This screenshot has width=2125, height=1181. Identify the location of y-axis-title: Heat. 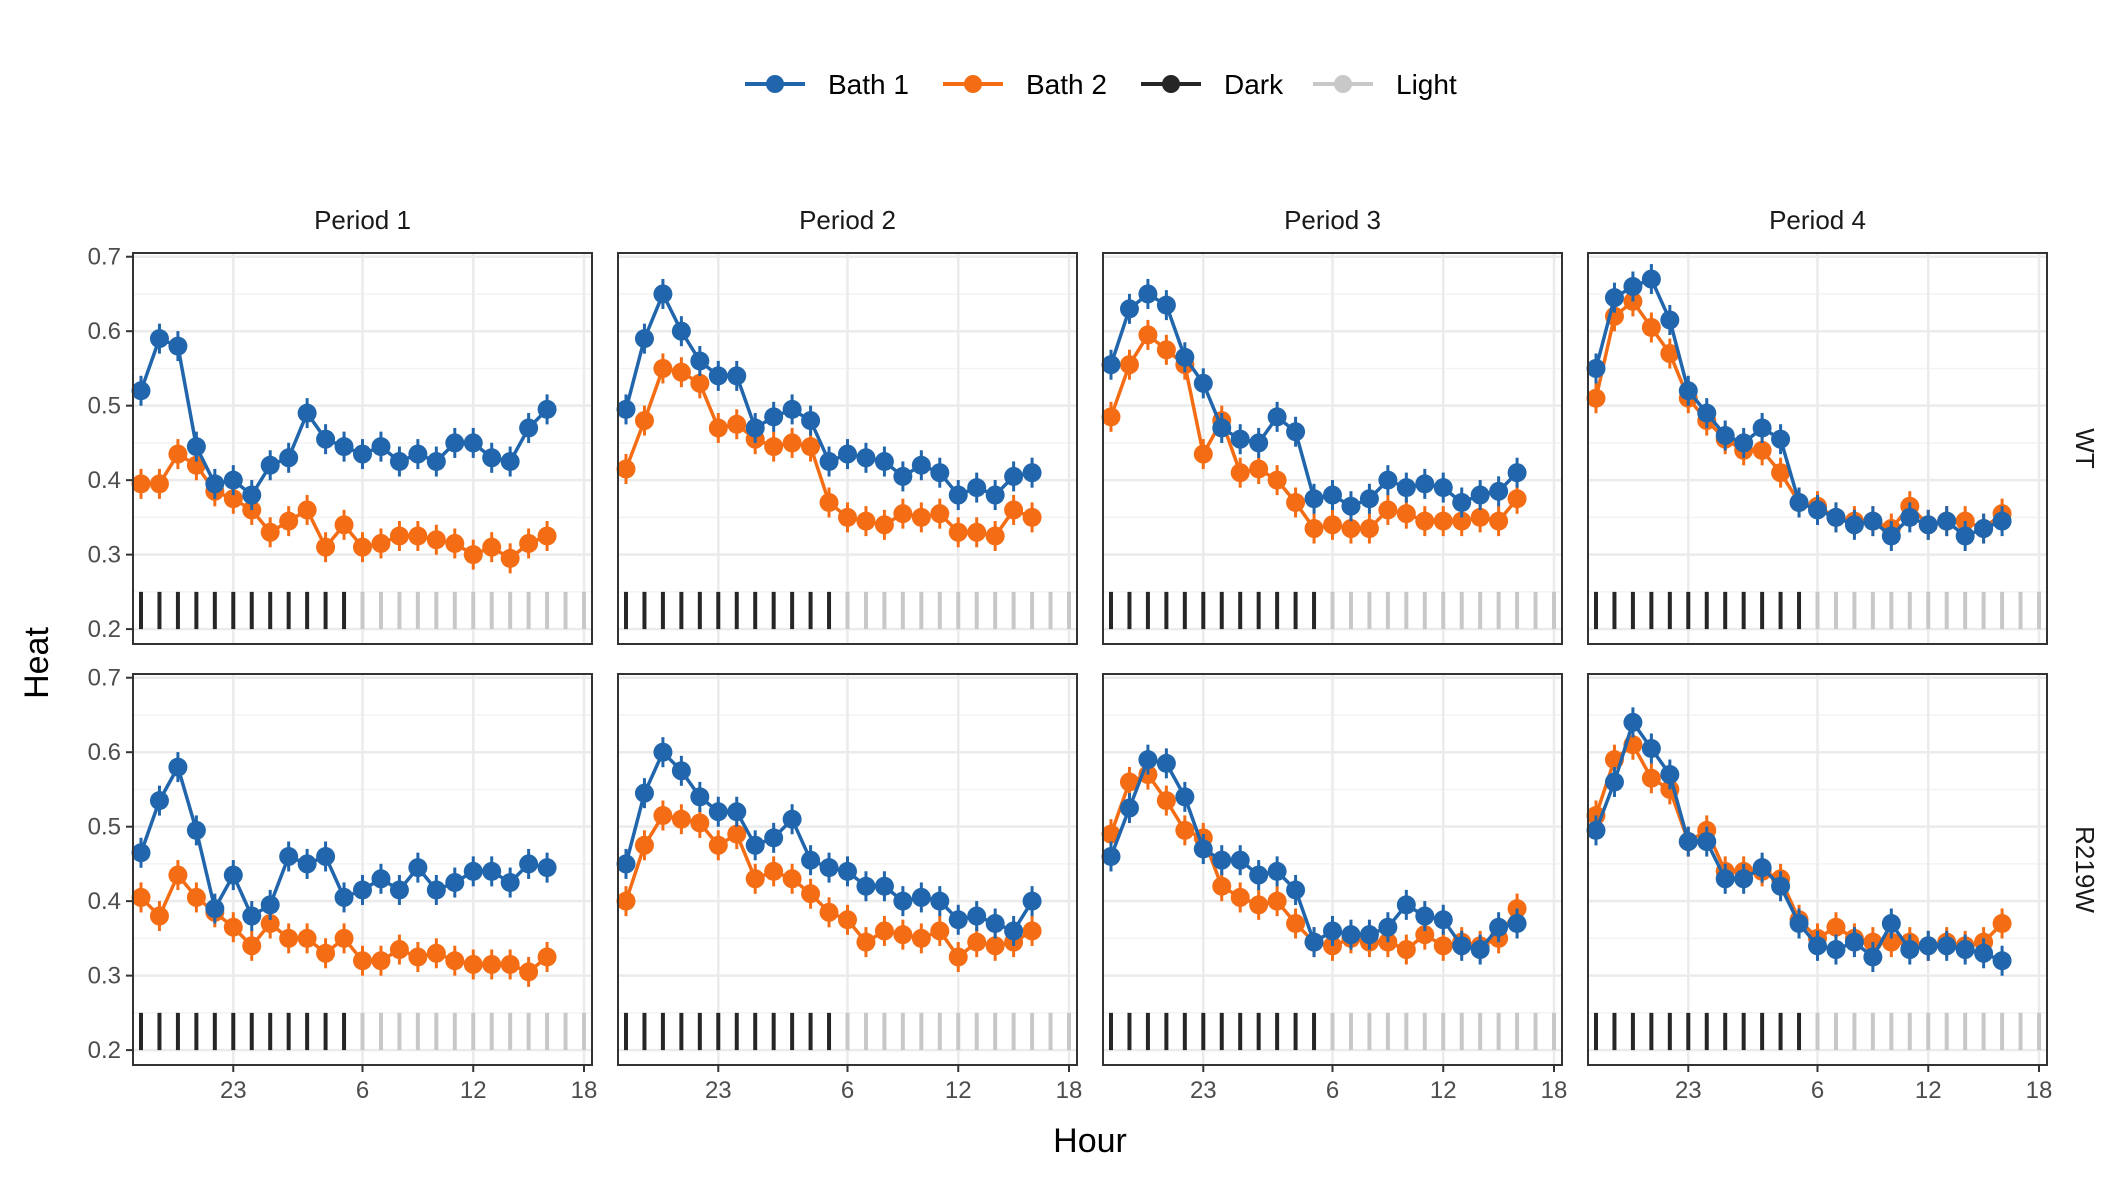
(37, 663).